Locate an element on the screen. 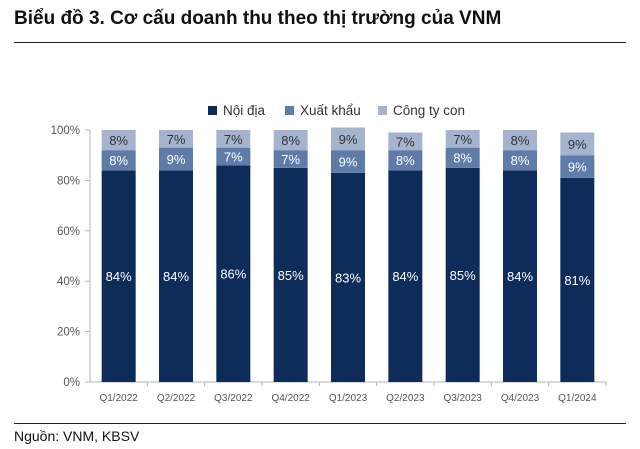 The image size is (640, 449). data-label: 83% is located at coordinates (348, 277).